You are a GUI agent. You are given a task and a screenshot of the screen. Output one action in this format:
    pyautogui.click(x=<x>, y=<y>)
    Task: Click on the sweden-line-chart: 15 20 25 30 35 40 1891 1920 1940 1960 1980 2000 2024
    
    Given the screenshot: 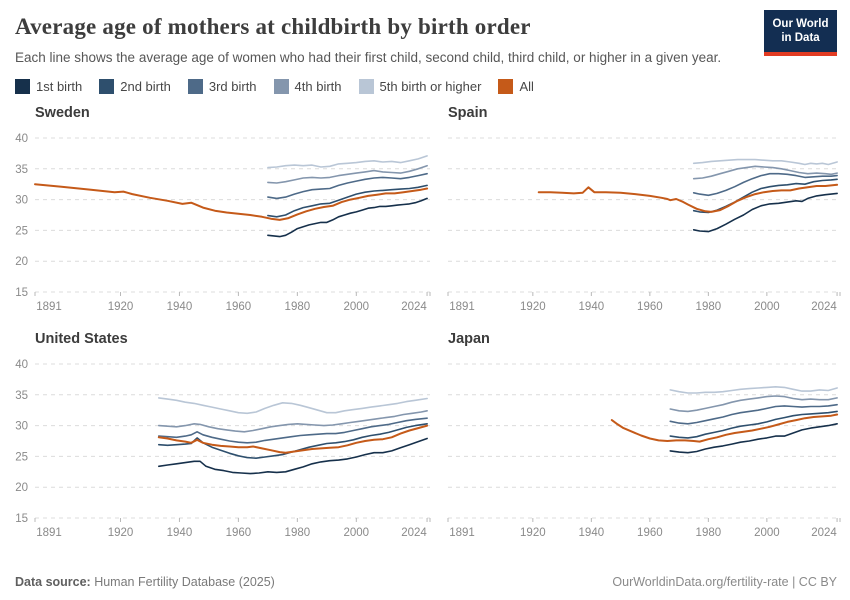 What is the action you would take?
    pyautogui.click(x=223, y=223)
    